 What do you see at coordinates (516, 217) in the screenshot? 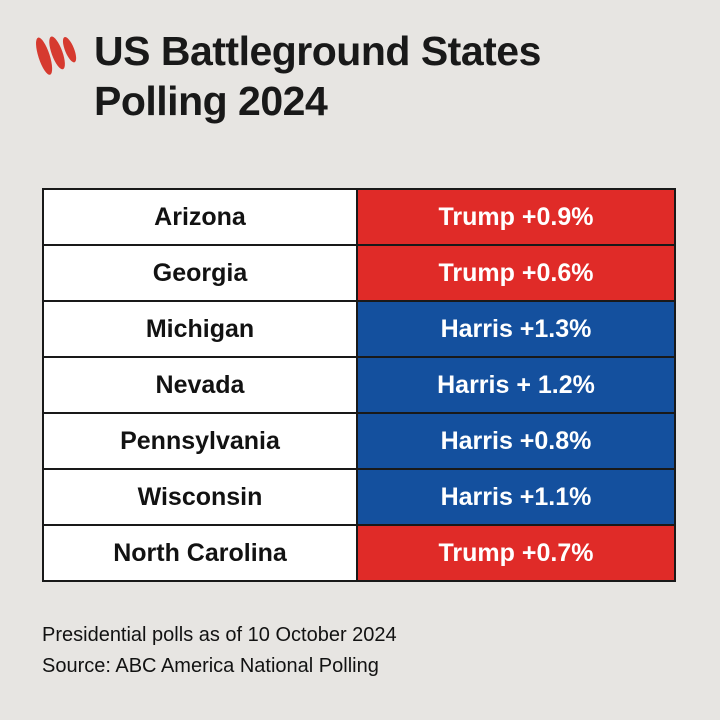
I see `lead-cell: Trump +0.9%` at bounding box center [516, 217].